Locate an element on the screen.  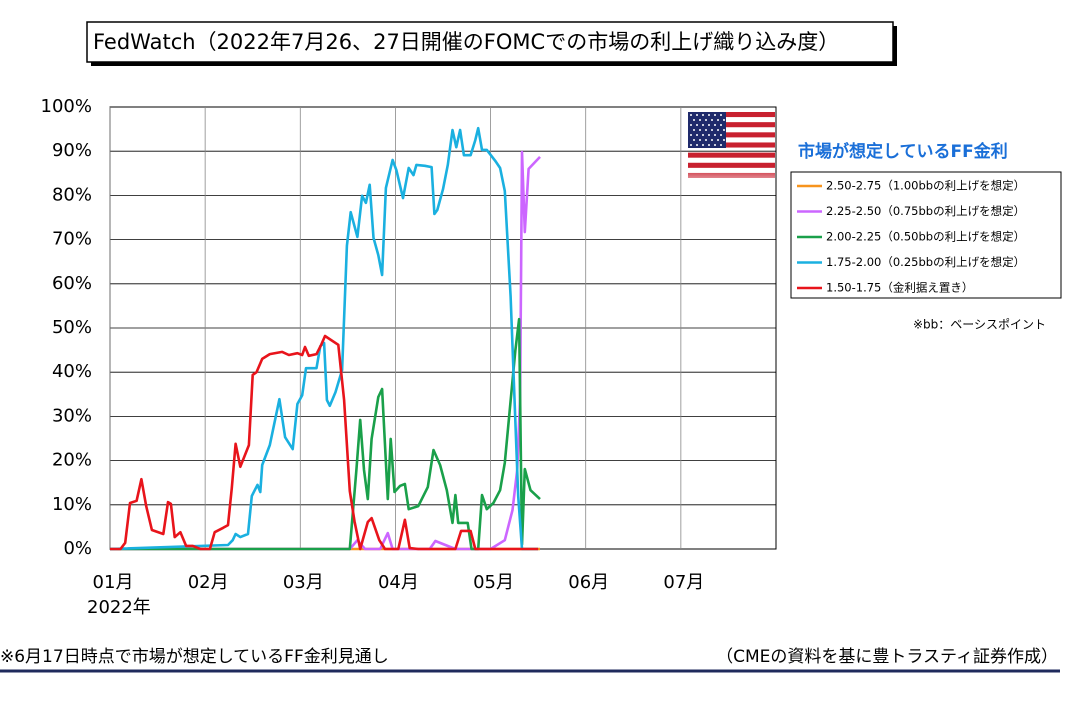
legend-label: 1.50-1.75（金利据え置き） is located at coordinates (899, 288).